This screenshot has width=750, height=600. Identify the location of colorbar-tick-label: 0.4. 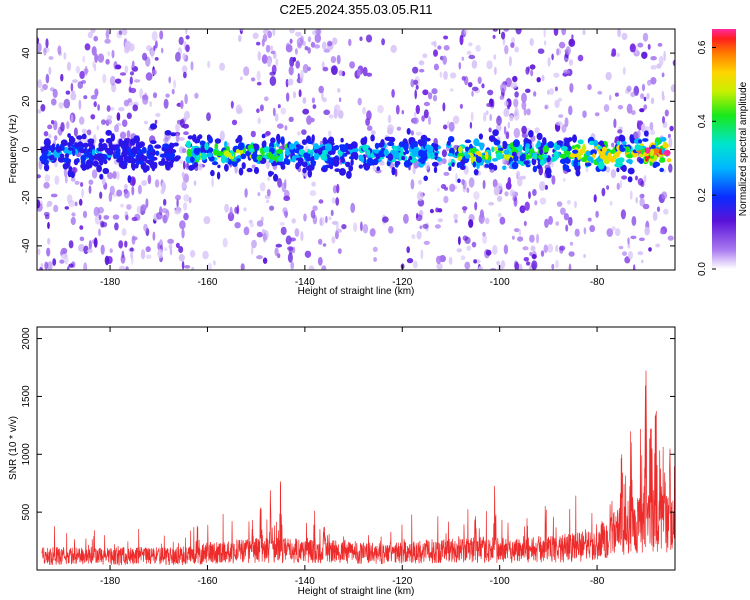
(702, 121).